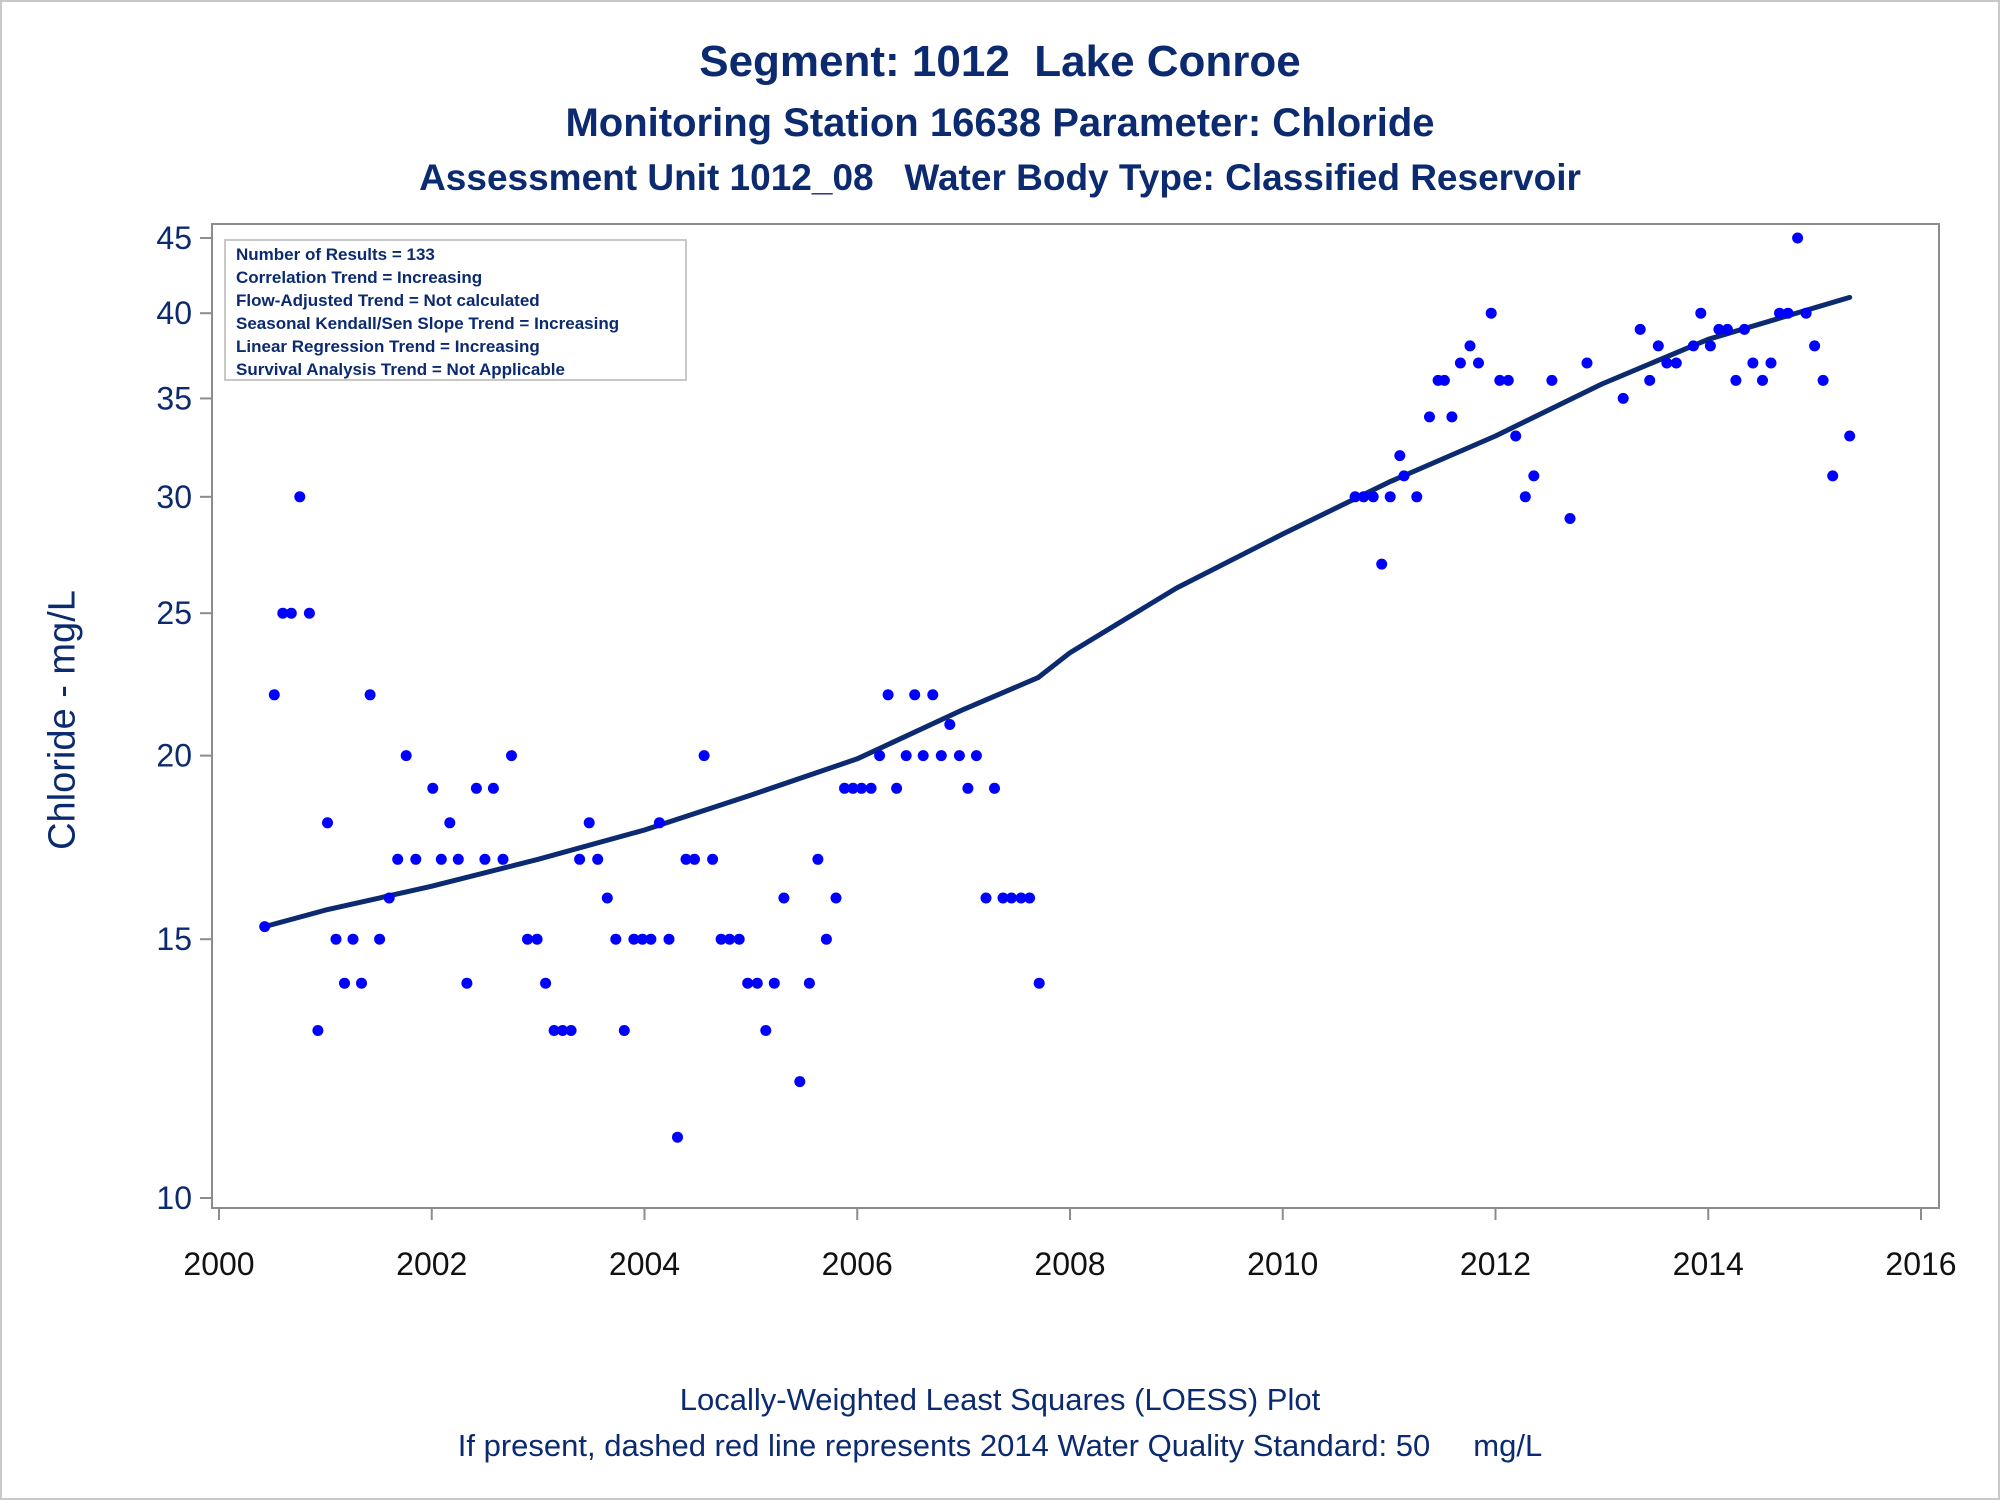 The width and height of the screenshot is (2000, 1500). I want to click on stats-box-line: Linear Regression Trend = Increasing, so click(388, 346).